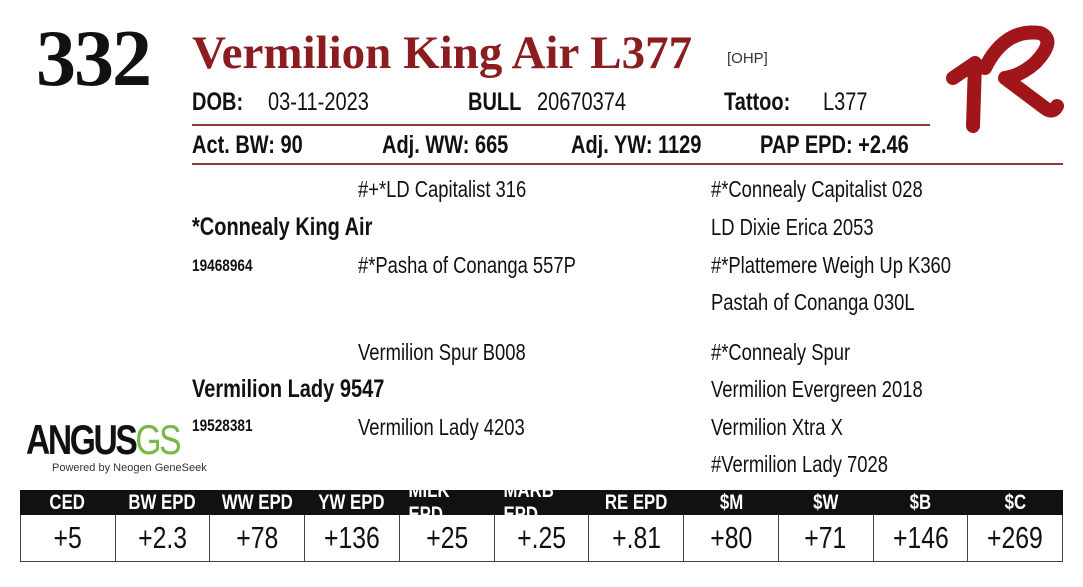 The height and width of the screenshot is (587, 1083). What do you see at coordinates (158, 439) in the screenshot?
I see `logo-text: GS` at bounding box center [158, 439].